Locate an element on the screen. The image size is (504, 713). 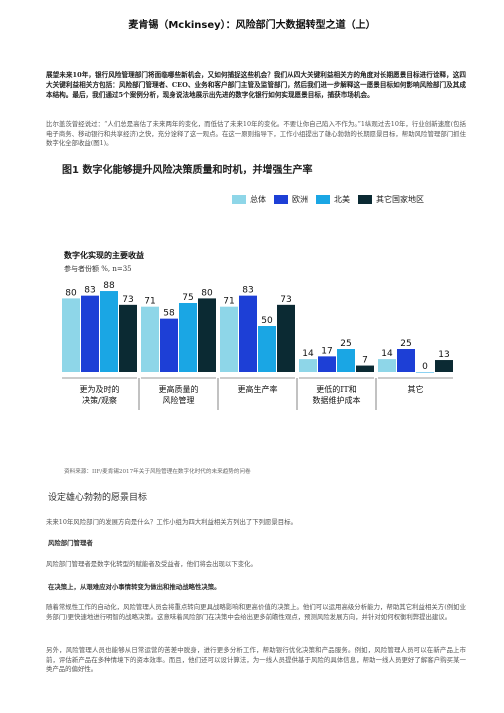
legend-item: 其它国家地区 is located at coordinates (391, 199).